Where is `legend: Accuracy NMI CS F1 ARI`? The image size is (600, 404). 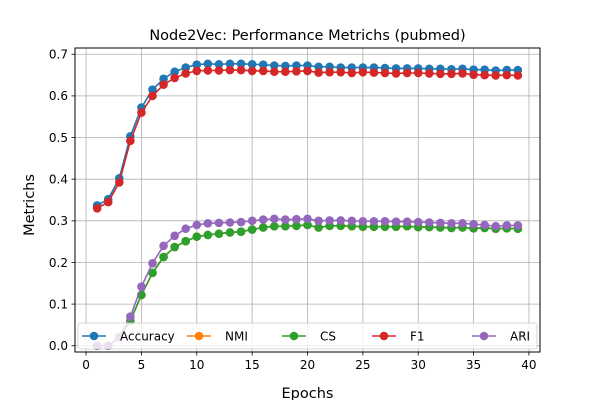
legend: Accuracy NMI CS F1 ARI is located at coordinates (307, 336).